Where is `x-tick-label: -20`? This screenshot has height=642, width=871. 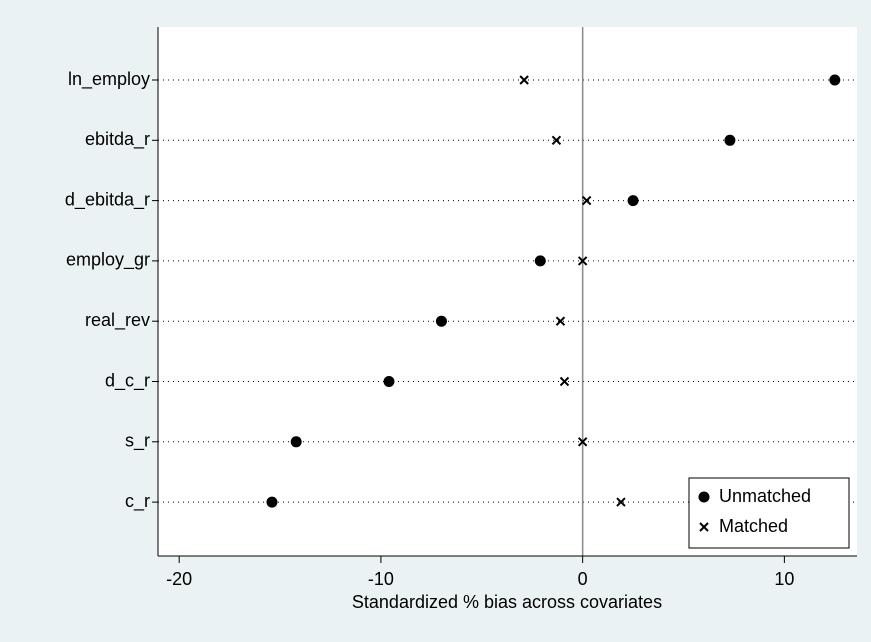 x-tick-label: -20 is located at coordinates (179, 579).